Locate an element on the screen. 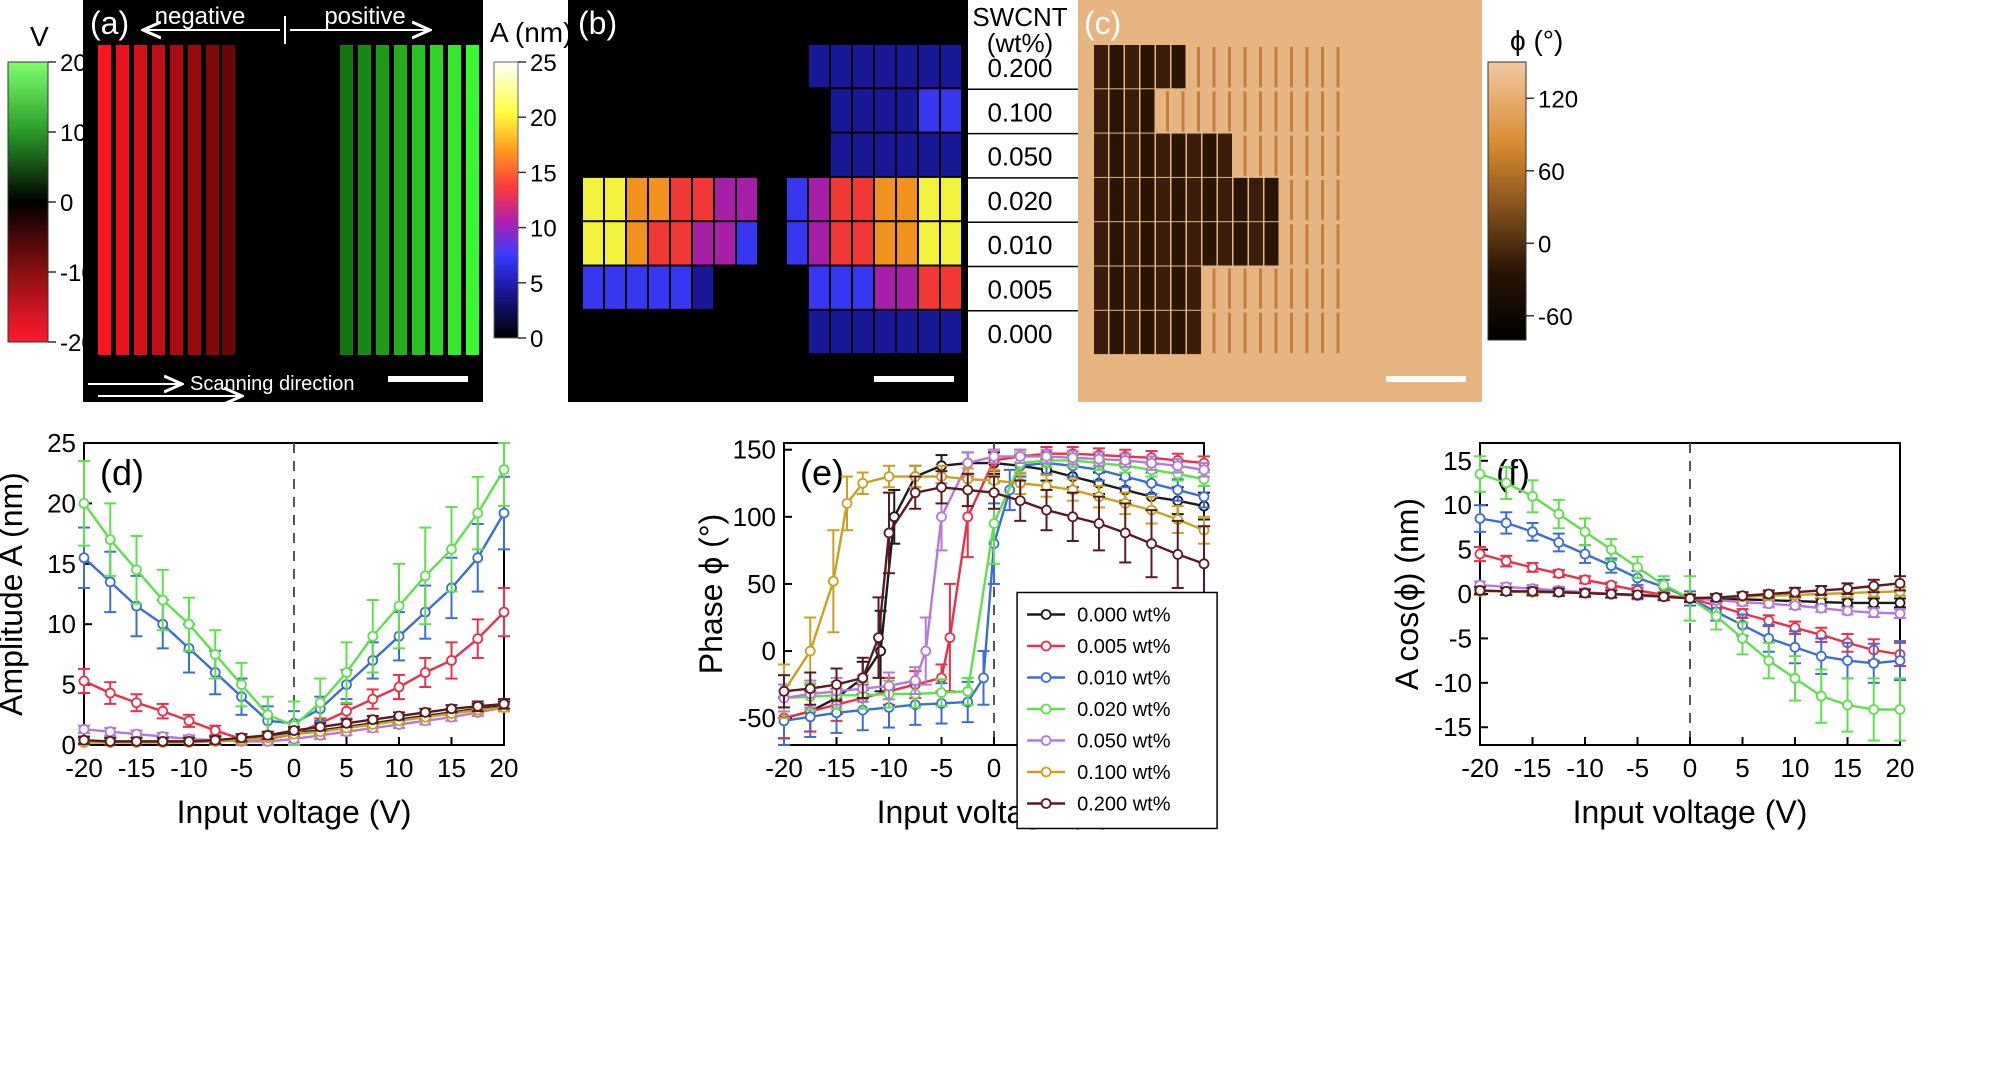  panel-b: A (nm) 25 20 15 10 5 0 (b) is located at coordinates (729, 201).